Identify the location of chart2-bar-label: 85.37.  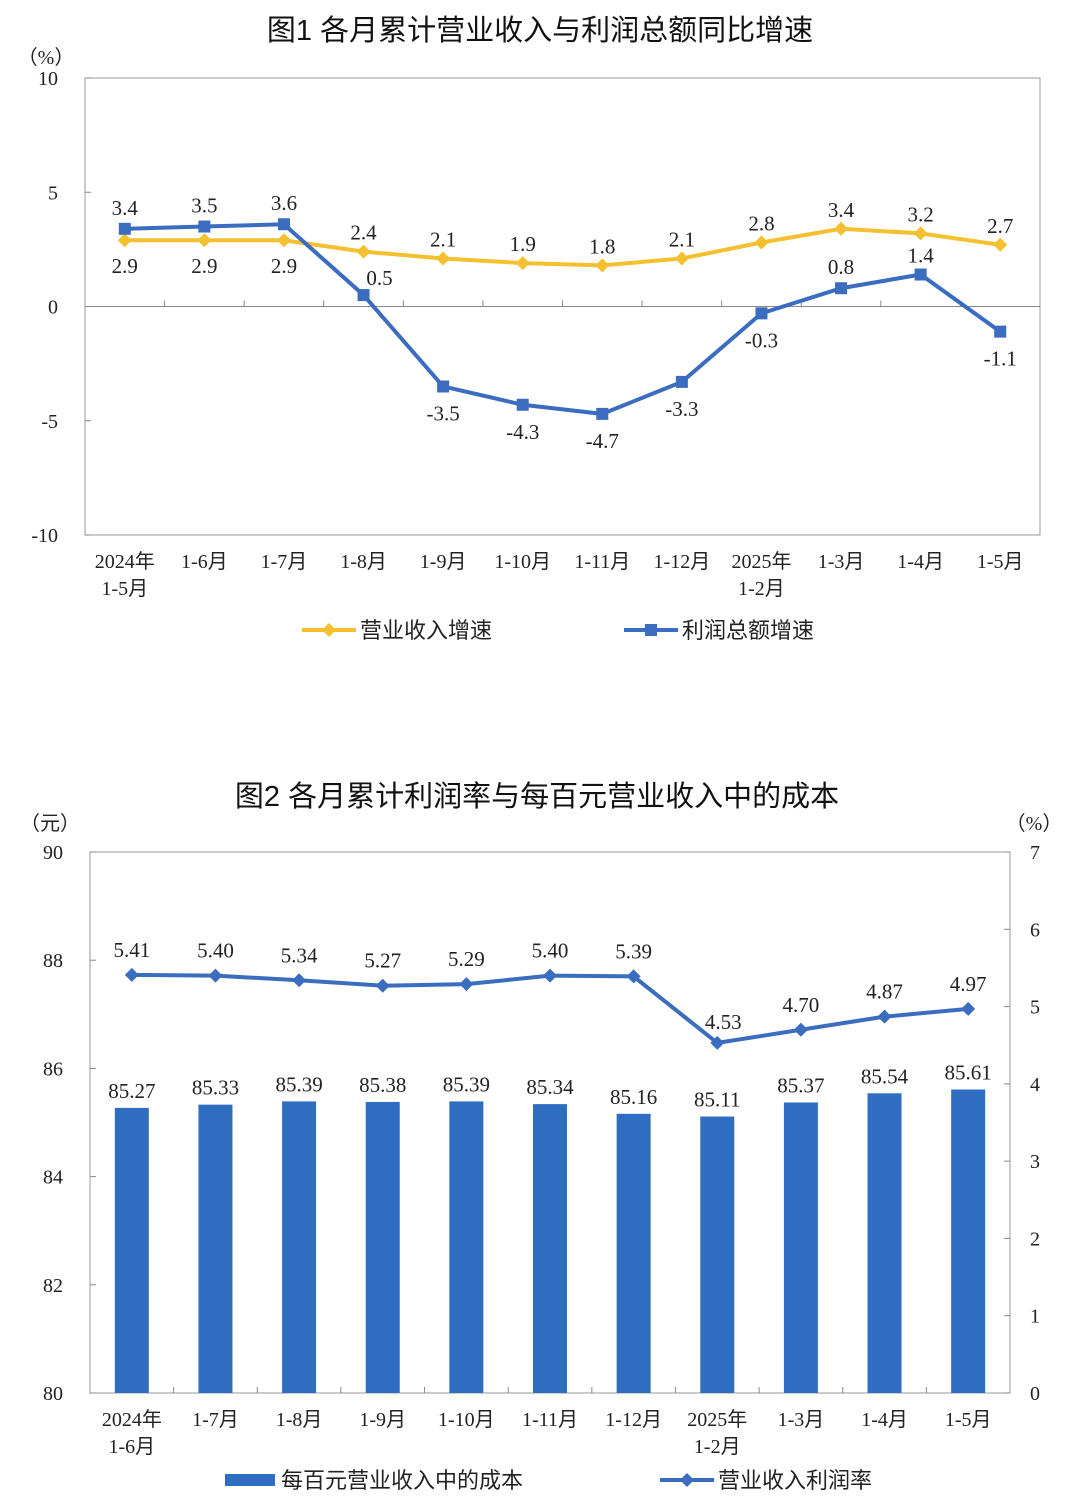
(800, 1085).